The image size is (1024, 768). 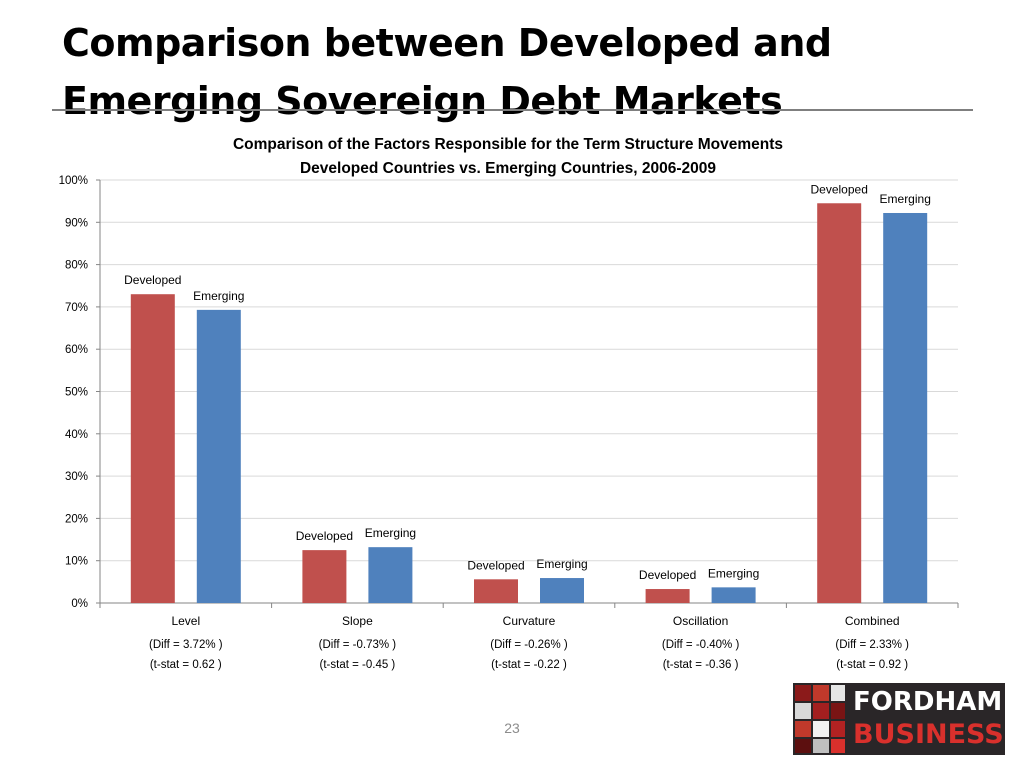 I want to click on y-tick-label: 100%, so click(x=73, y=181).